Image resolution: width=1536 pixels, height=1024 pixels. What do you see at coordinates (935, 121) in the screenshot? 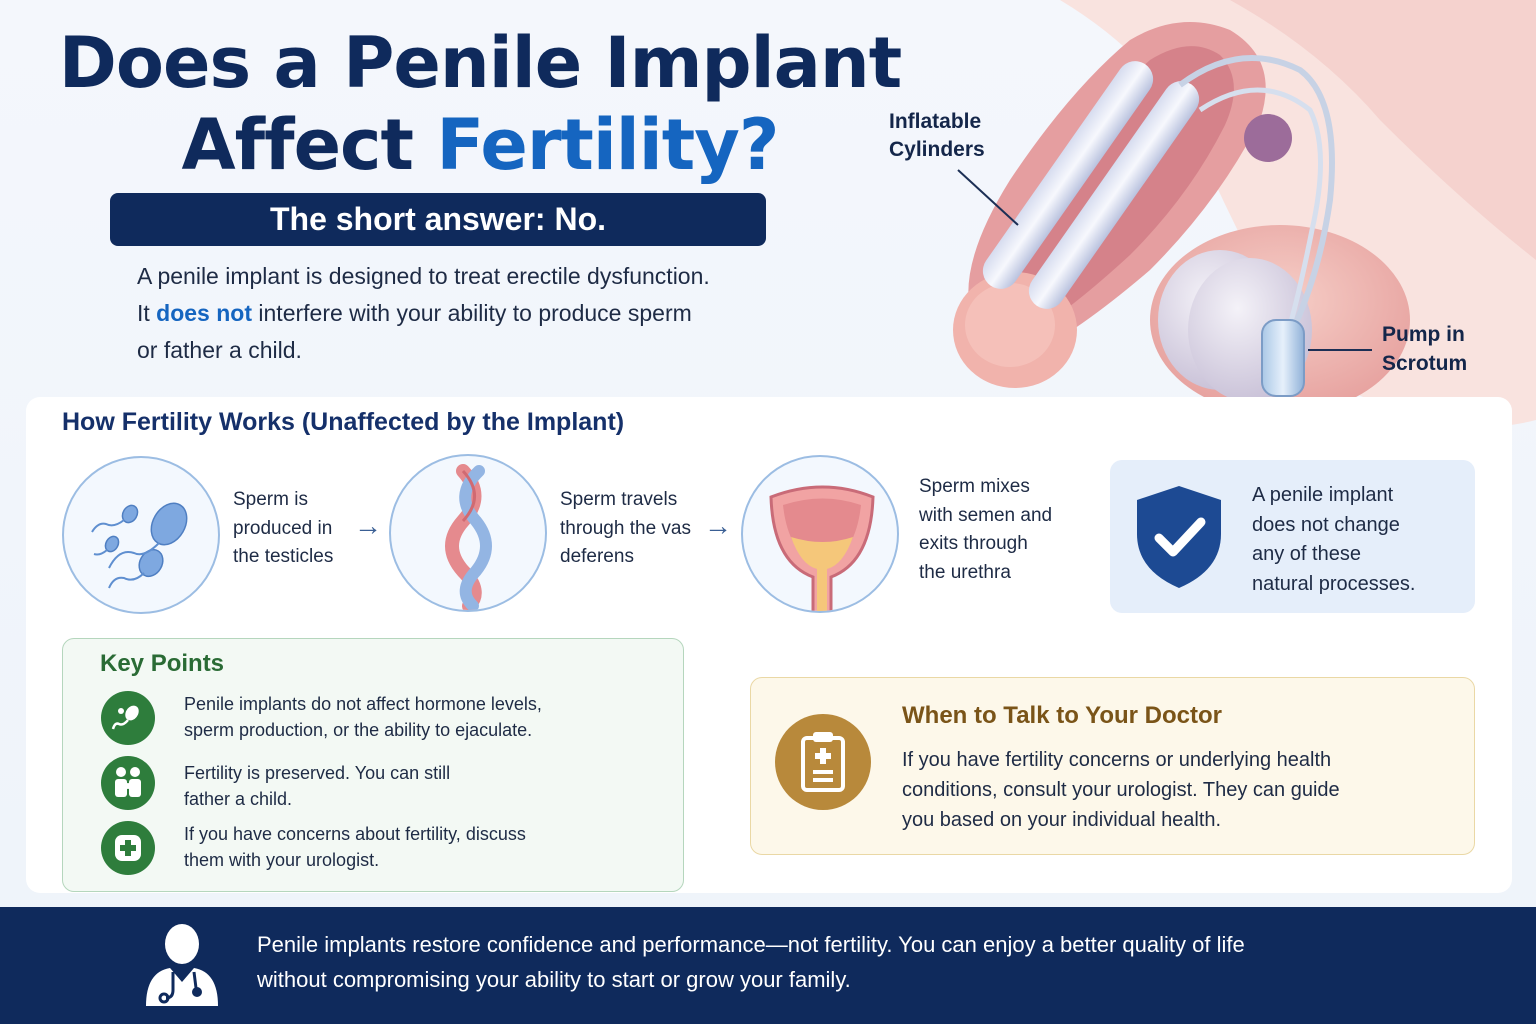
I see `label-cylinders-line-1: Inflatable` at bounding box center [935, 121].